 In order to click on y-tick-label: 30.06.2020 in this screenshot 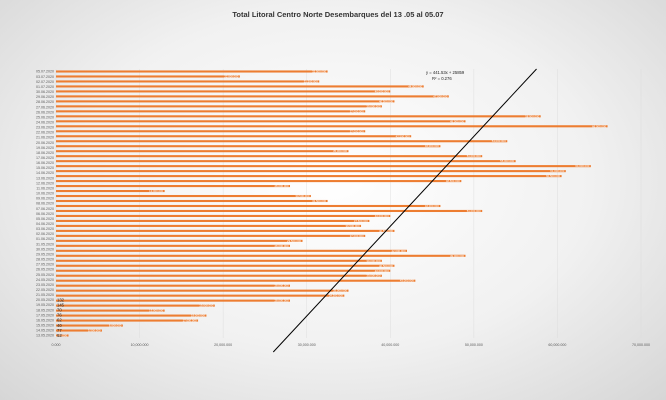, I will do `click(45, 92)`.